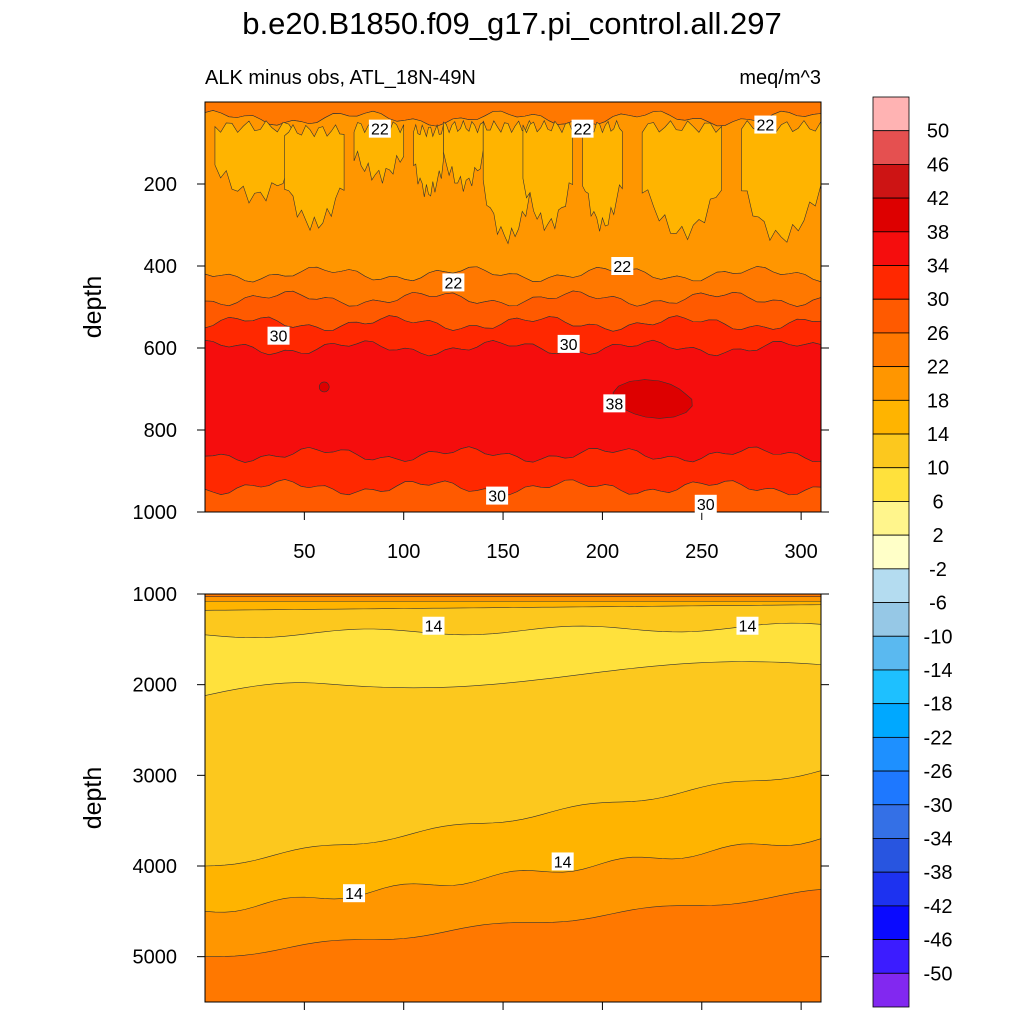 The width and height of the screenshot is (1024, 1024). What do you see at coordinates (938, 941) in the screenshot?
I see `colorbar-label: -46` at bounding box center [938, 941].